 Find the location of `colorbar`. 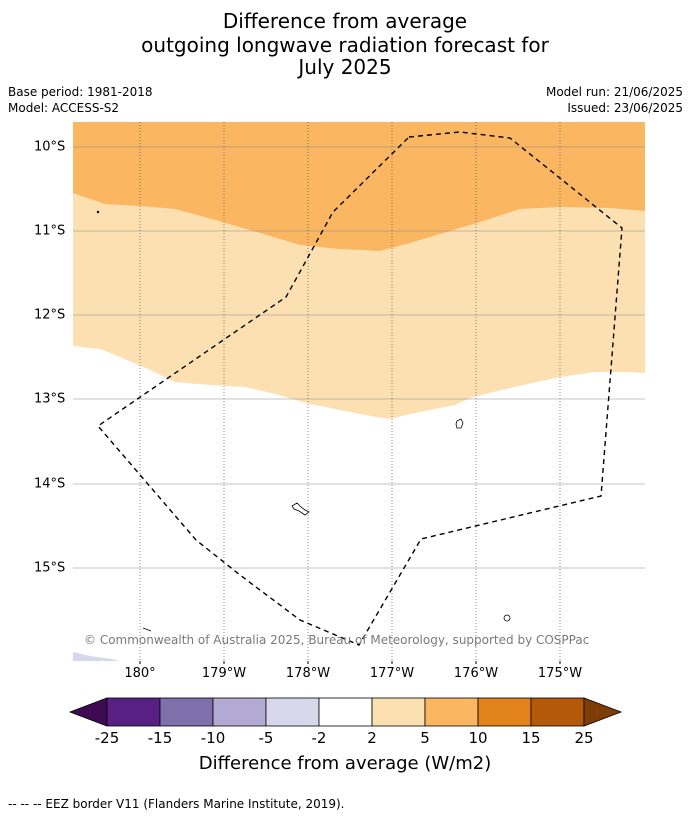

colorbar is located at coordinates (345, 712).